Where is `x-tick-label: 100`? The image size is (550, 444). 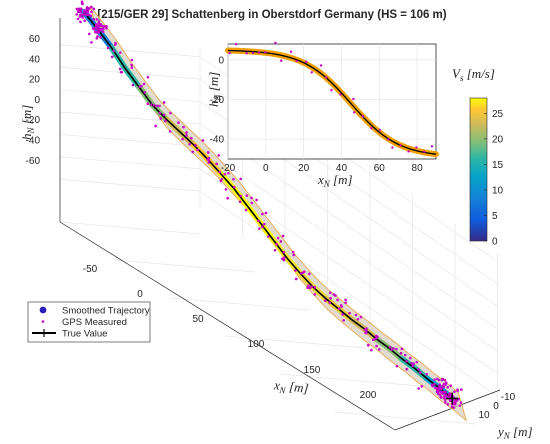 x-tick-label: 100 is located at coordinates (256, 344).